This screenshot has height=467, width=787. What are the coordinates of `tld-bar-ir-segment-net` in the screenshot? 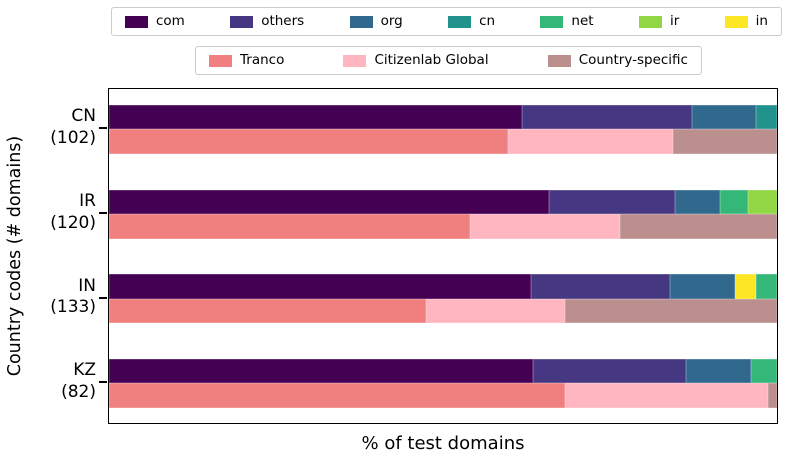 It's located at (734, 201).